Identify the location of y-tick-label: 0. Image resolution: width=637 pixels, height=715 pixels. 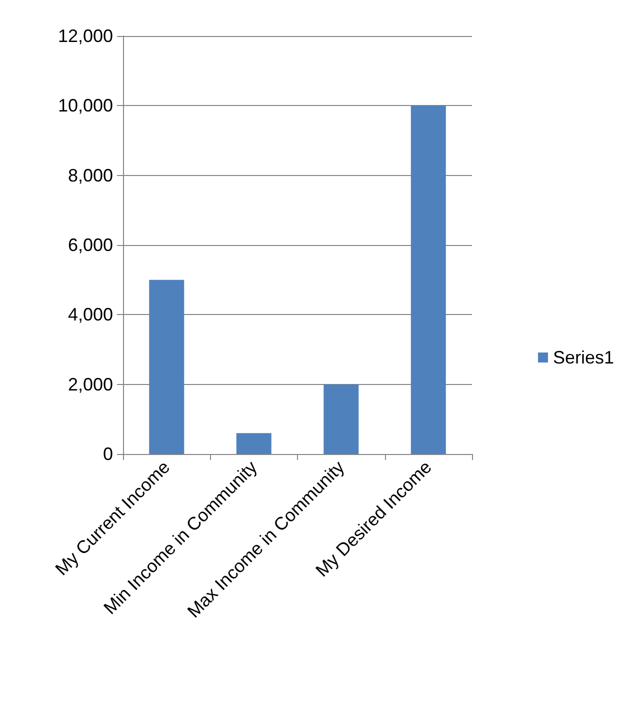
(107, 454).